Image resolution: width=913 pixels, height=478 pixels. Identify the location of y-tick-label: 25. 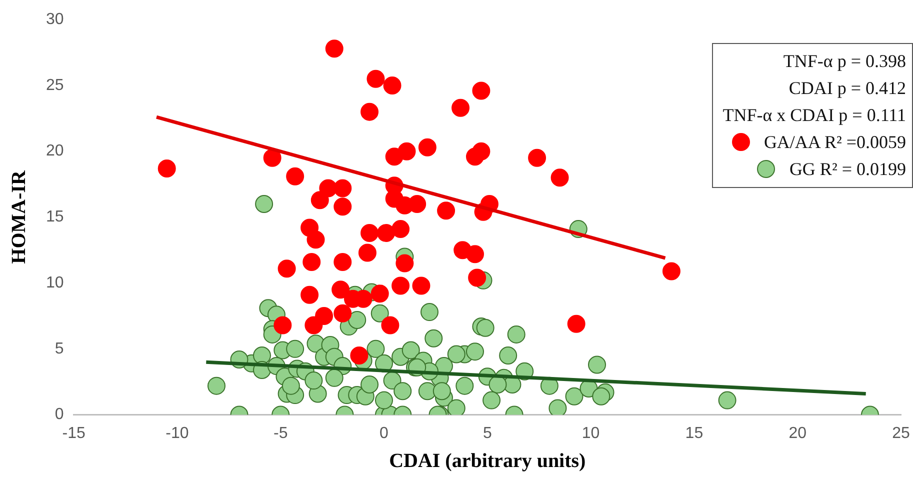
(55, 85).